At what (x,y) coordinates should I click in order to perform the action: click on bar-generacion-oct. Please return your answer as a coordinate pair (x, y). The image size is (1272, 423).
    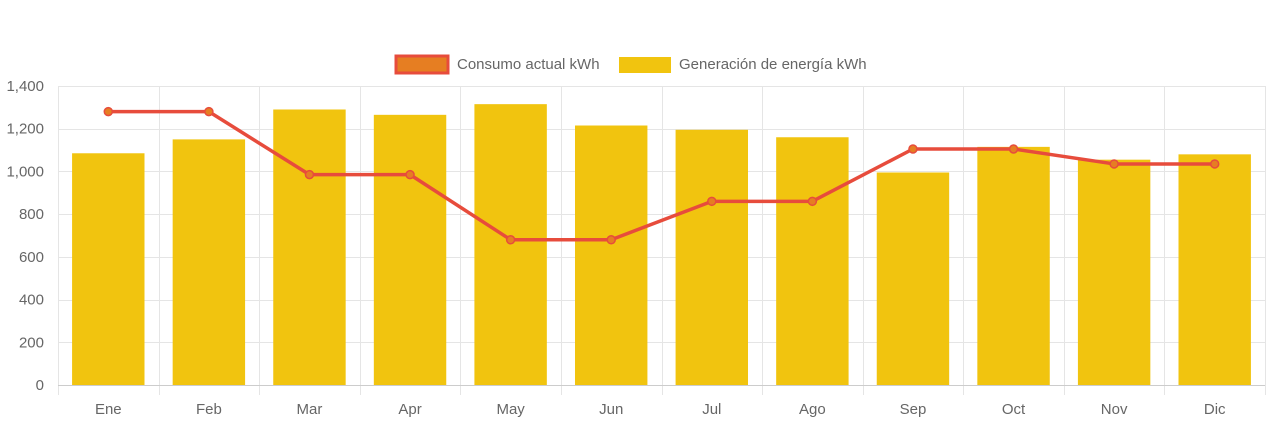
    Looking at the image, I should click on (1013, 265).